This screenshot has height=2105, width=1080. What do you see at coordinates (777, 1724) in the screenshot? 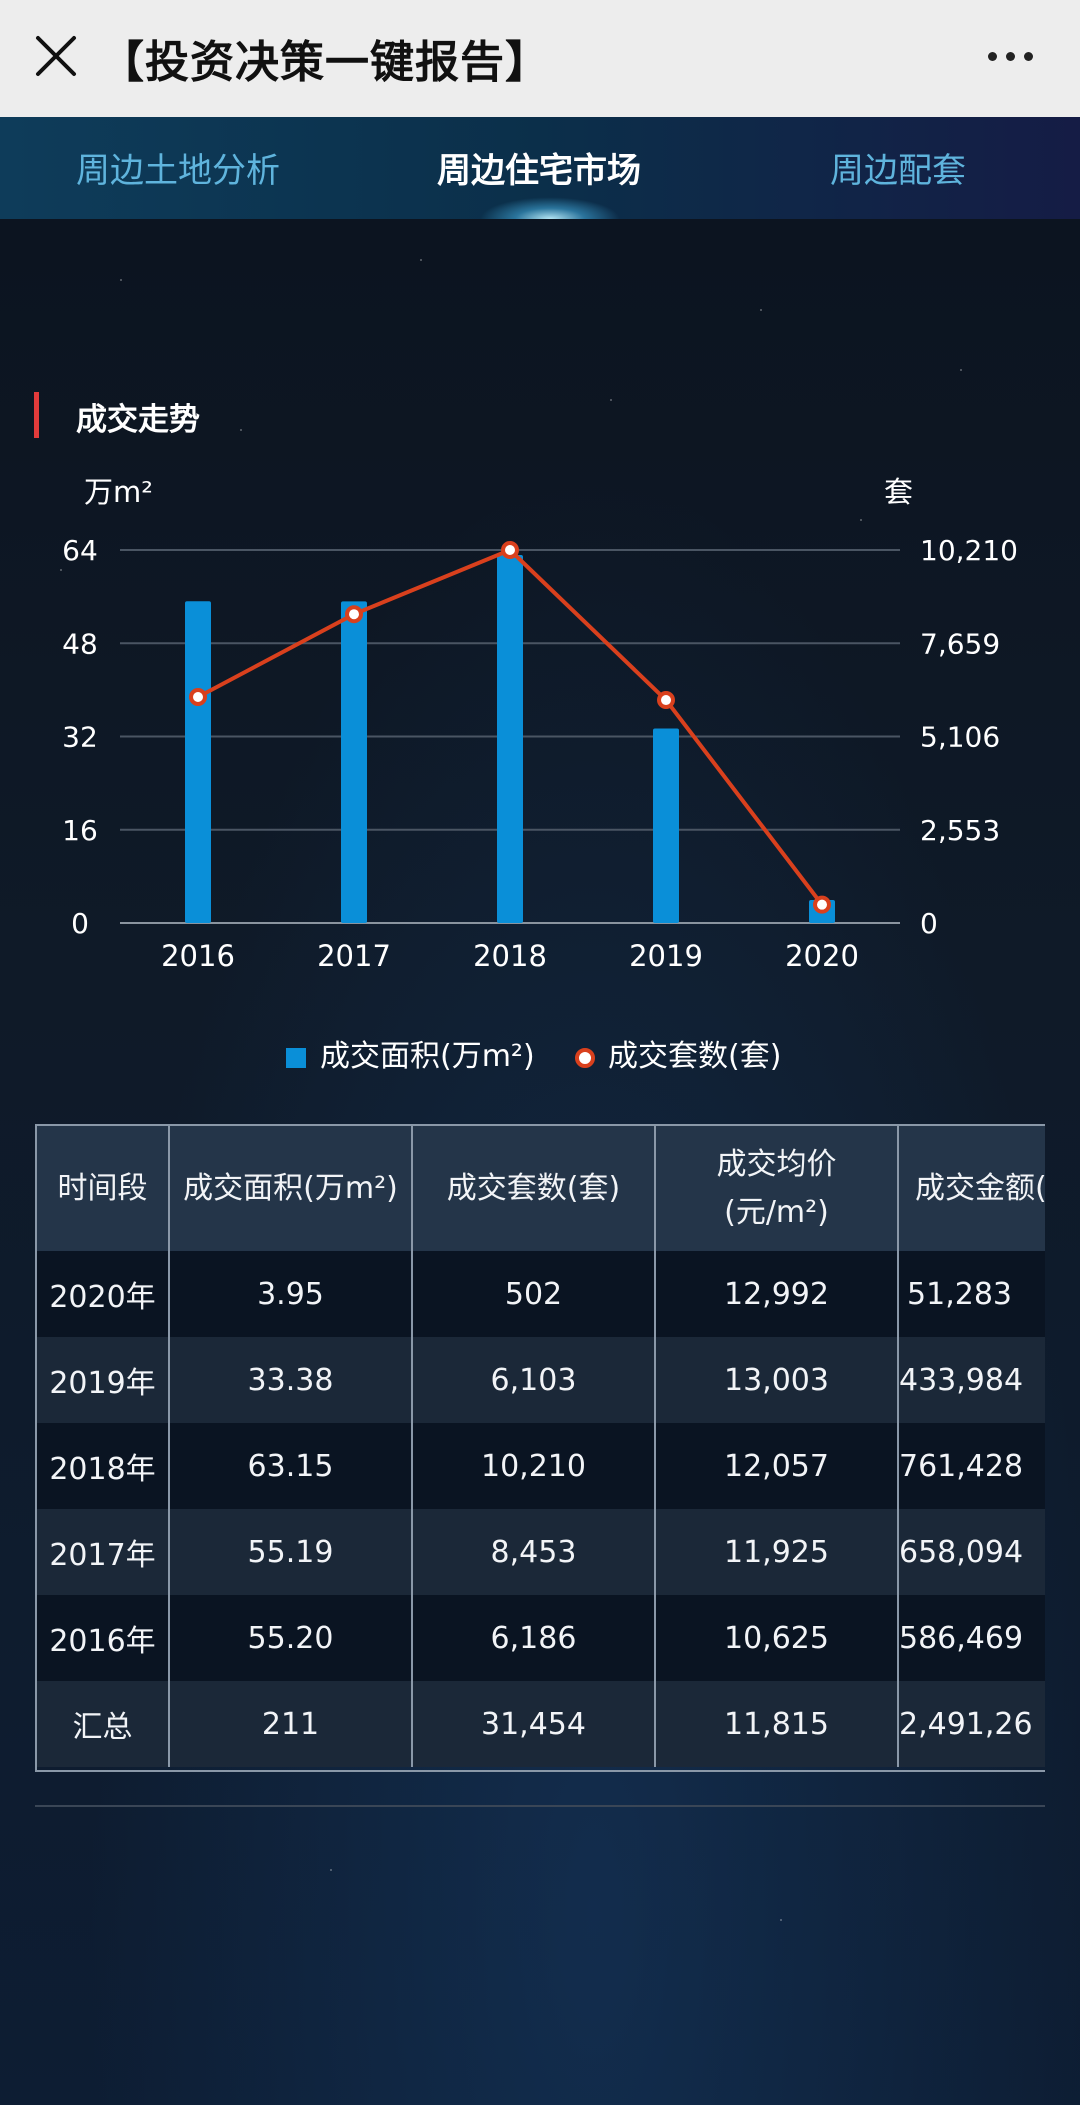
I see `table-cell: 11,815` at bounding box center [777, 1724].